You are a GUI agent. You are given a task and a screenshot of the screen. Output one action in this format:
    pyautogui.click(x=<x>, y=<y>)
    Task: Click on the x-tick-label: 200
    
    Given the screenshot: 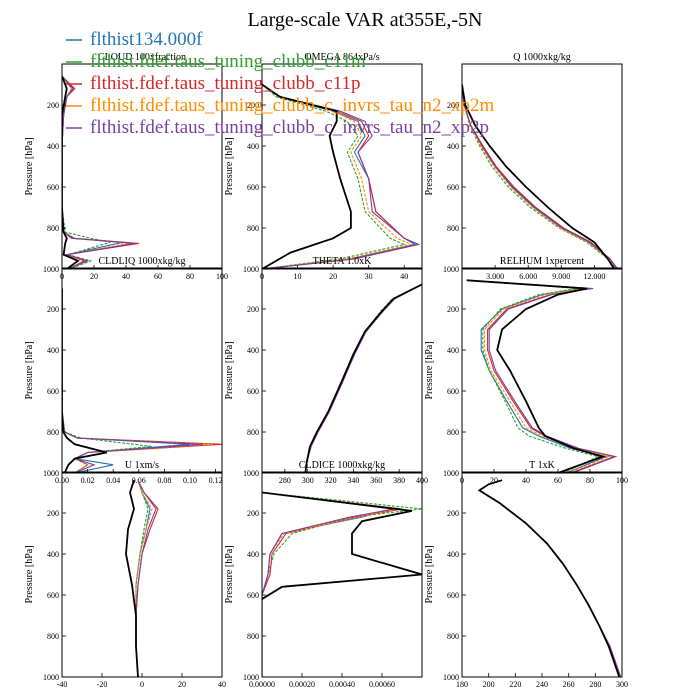 What is the action you would take?
    pyautogui.click(x=489, y=684)
    